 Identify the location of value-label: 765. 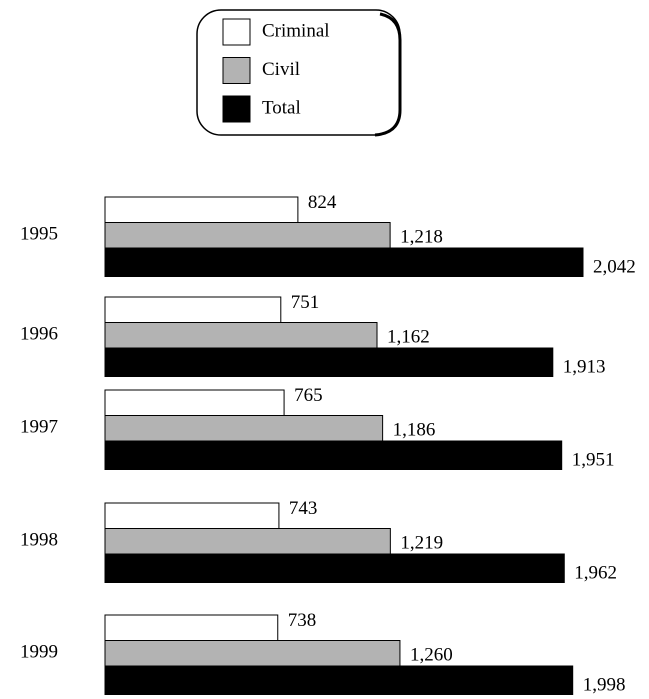
(308, 395).